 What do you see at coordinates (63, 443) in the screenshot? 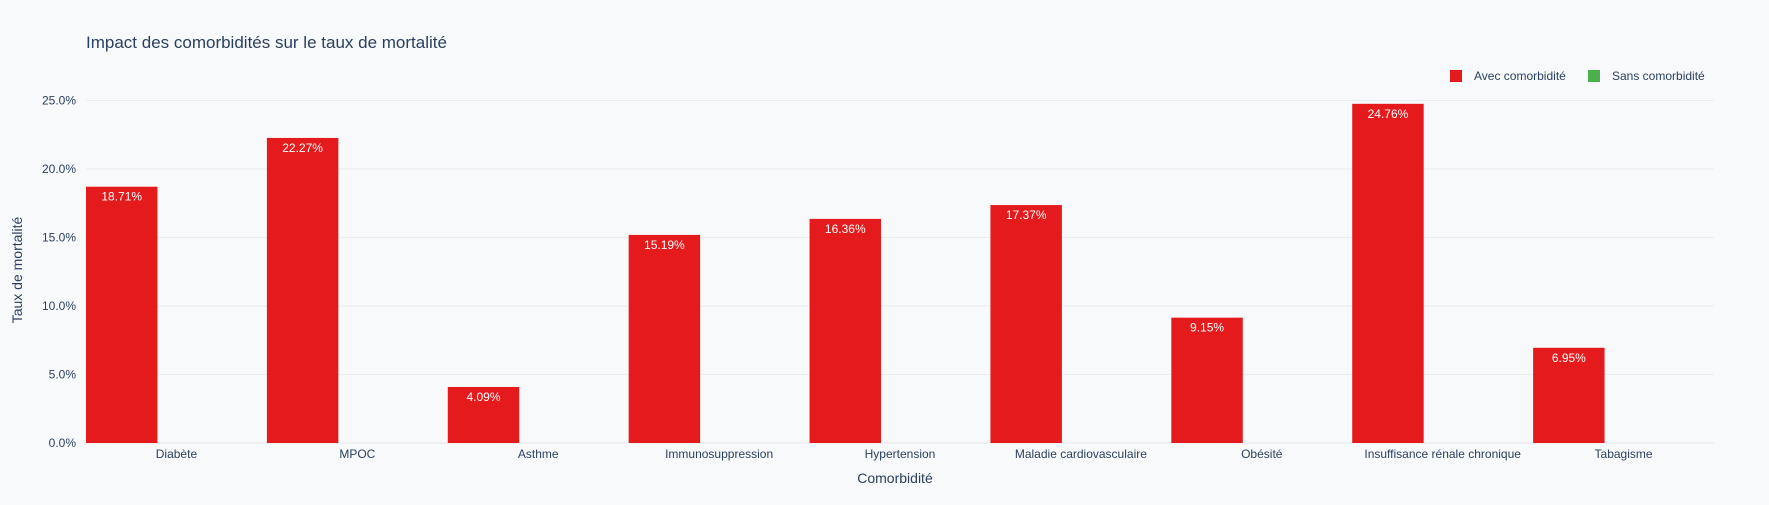
I see `y-tick-label: 0.0%` at bounding box center [63, 443].